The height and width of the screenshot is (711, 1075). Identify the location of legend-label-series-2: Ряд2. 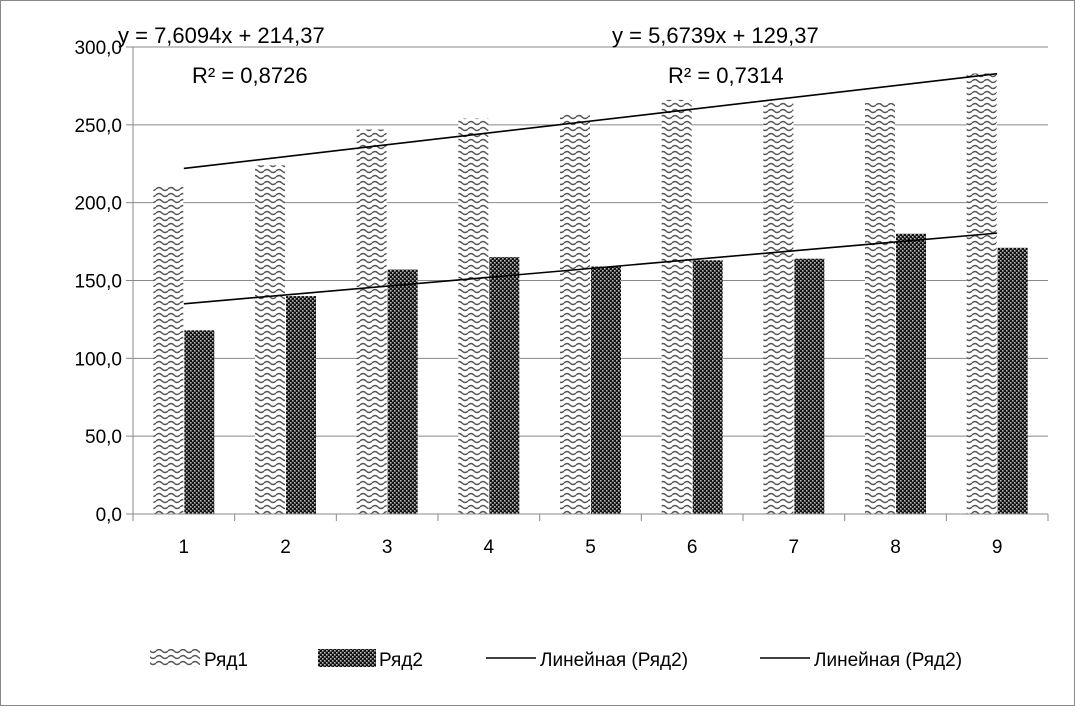
(401, 660).